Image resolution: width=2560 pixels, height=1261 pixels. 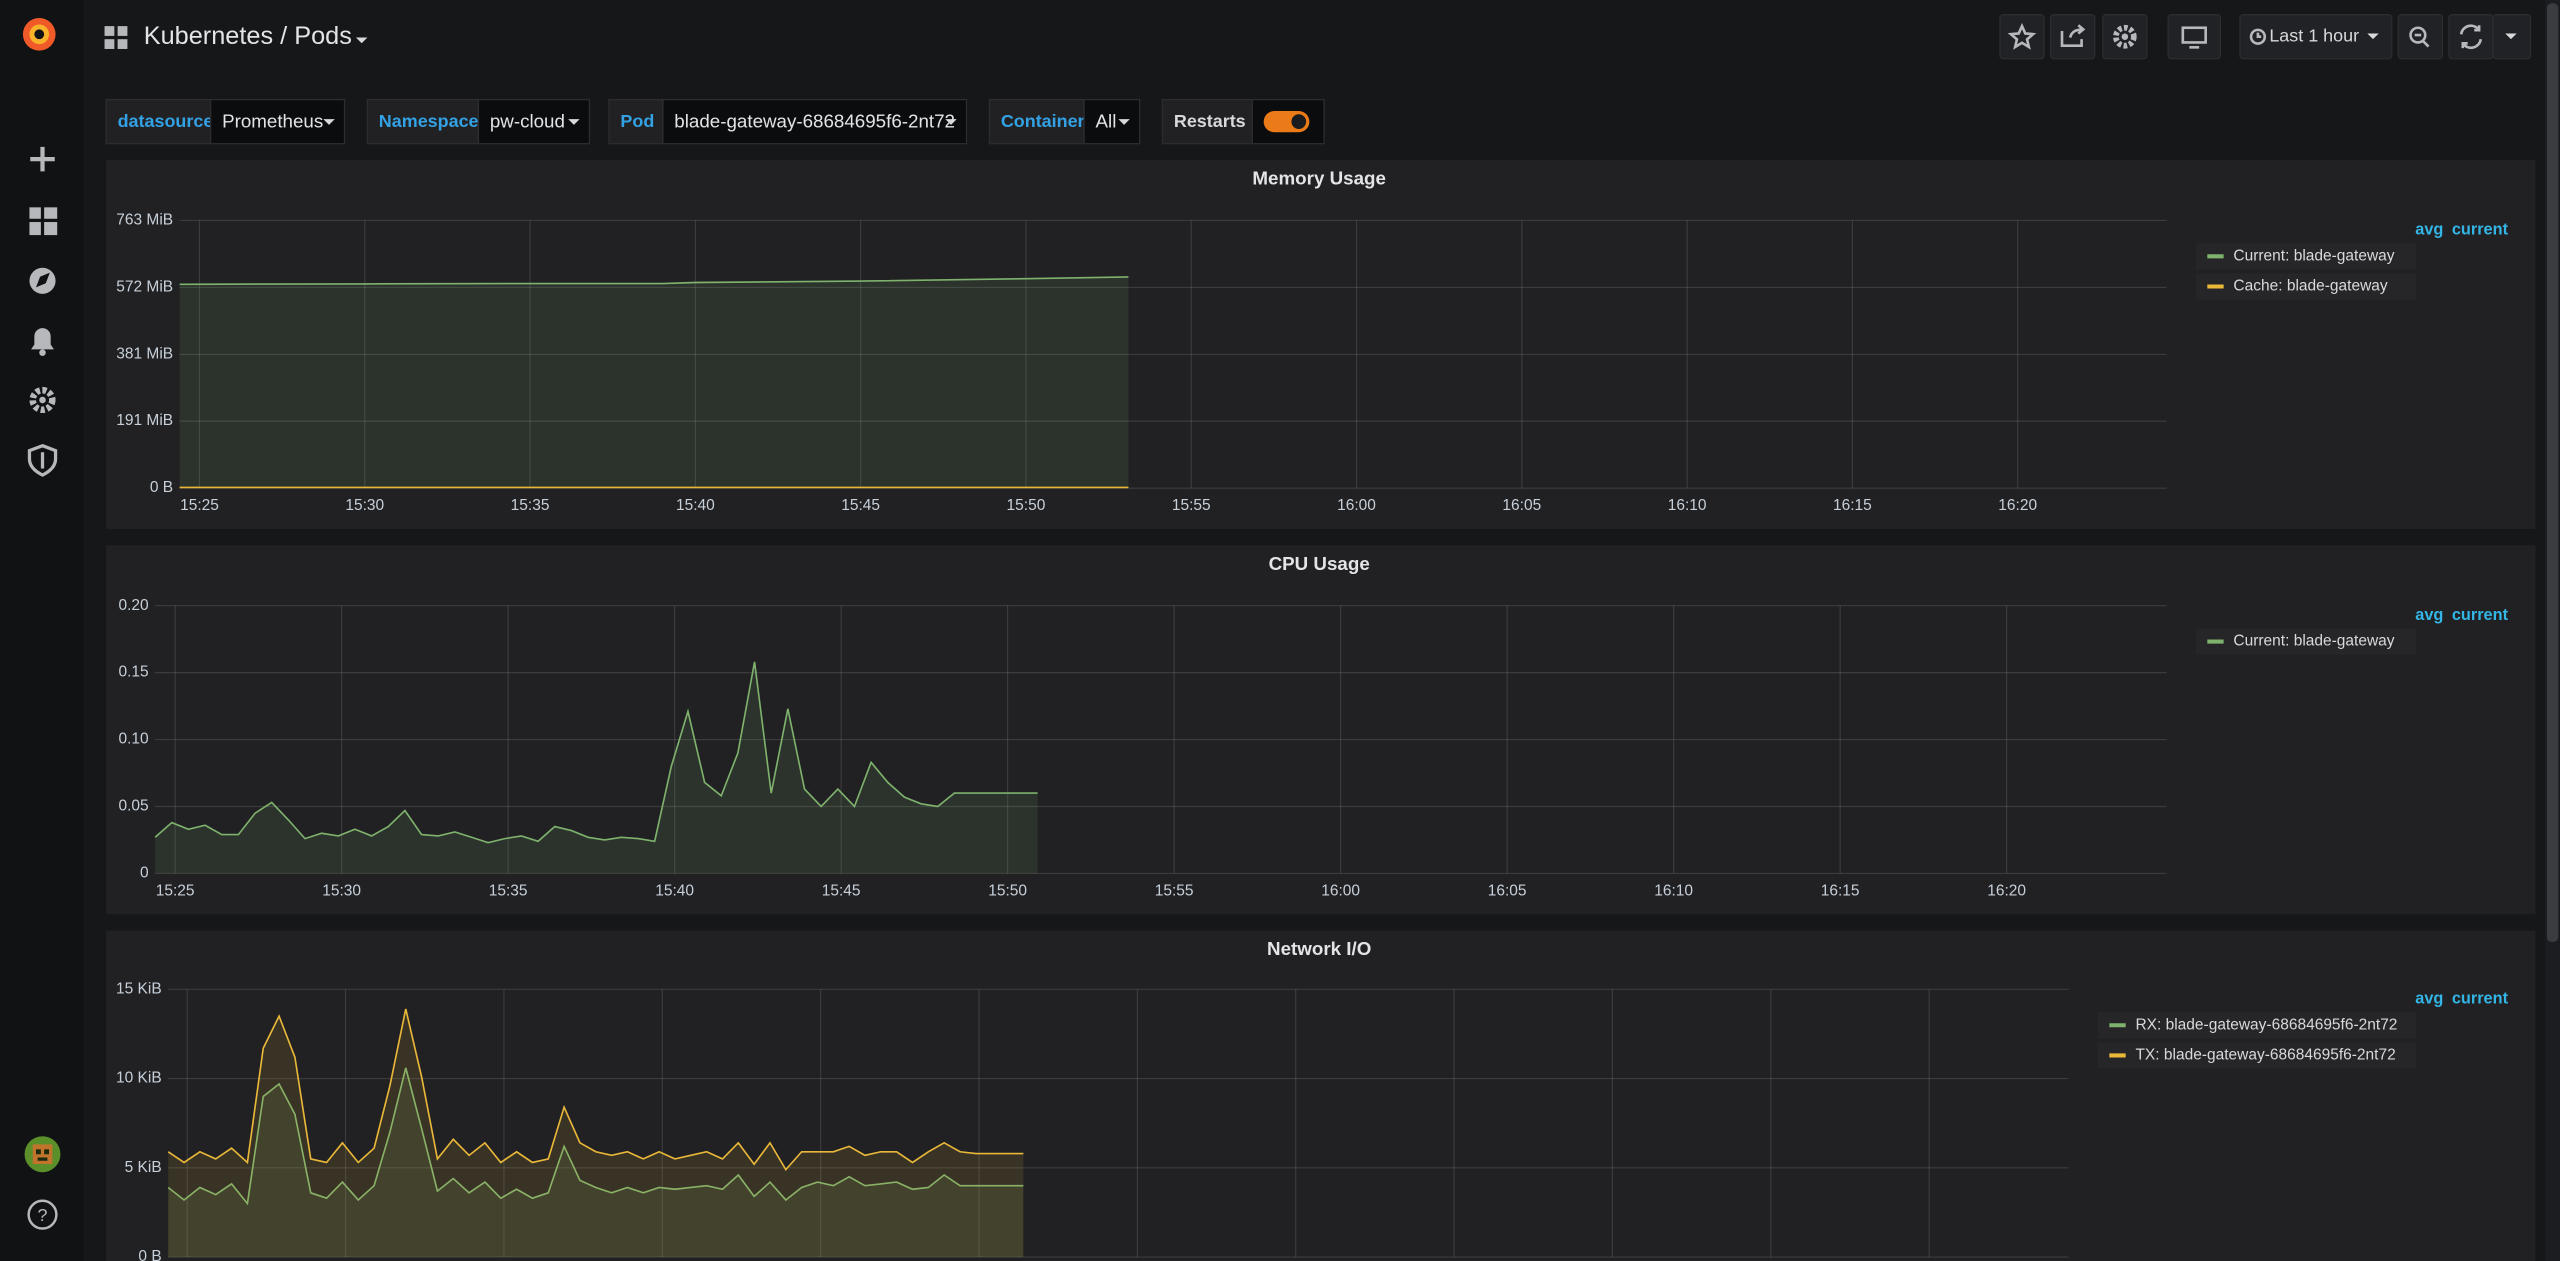 I want to click on series-area, so click(x=654, y=382).